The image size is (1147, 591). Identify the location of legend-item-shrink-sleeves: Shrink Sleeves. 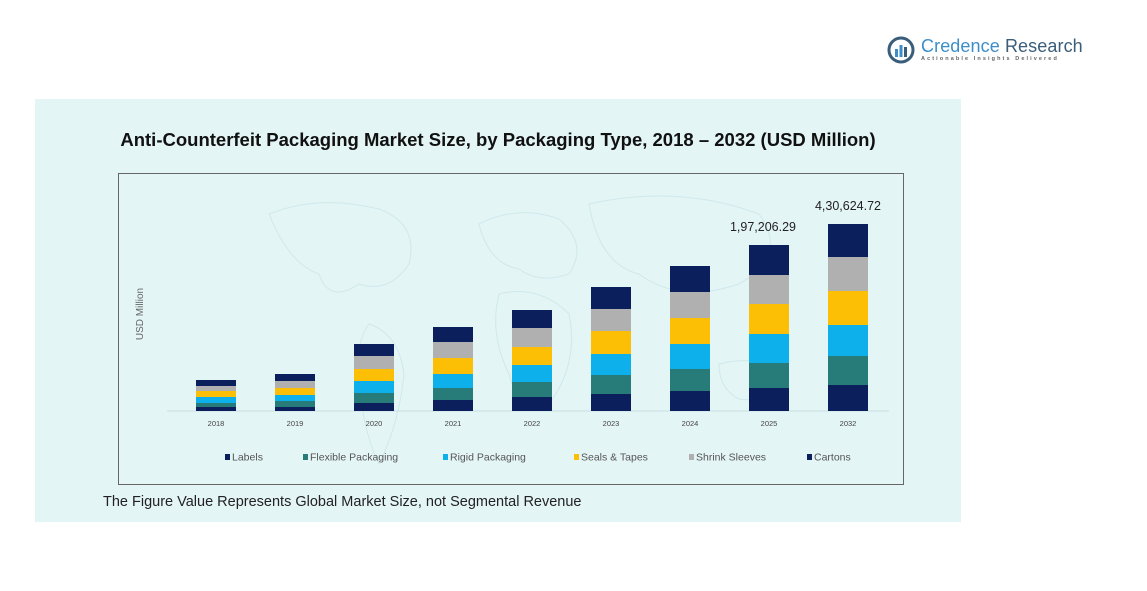
(727, 458).